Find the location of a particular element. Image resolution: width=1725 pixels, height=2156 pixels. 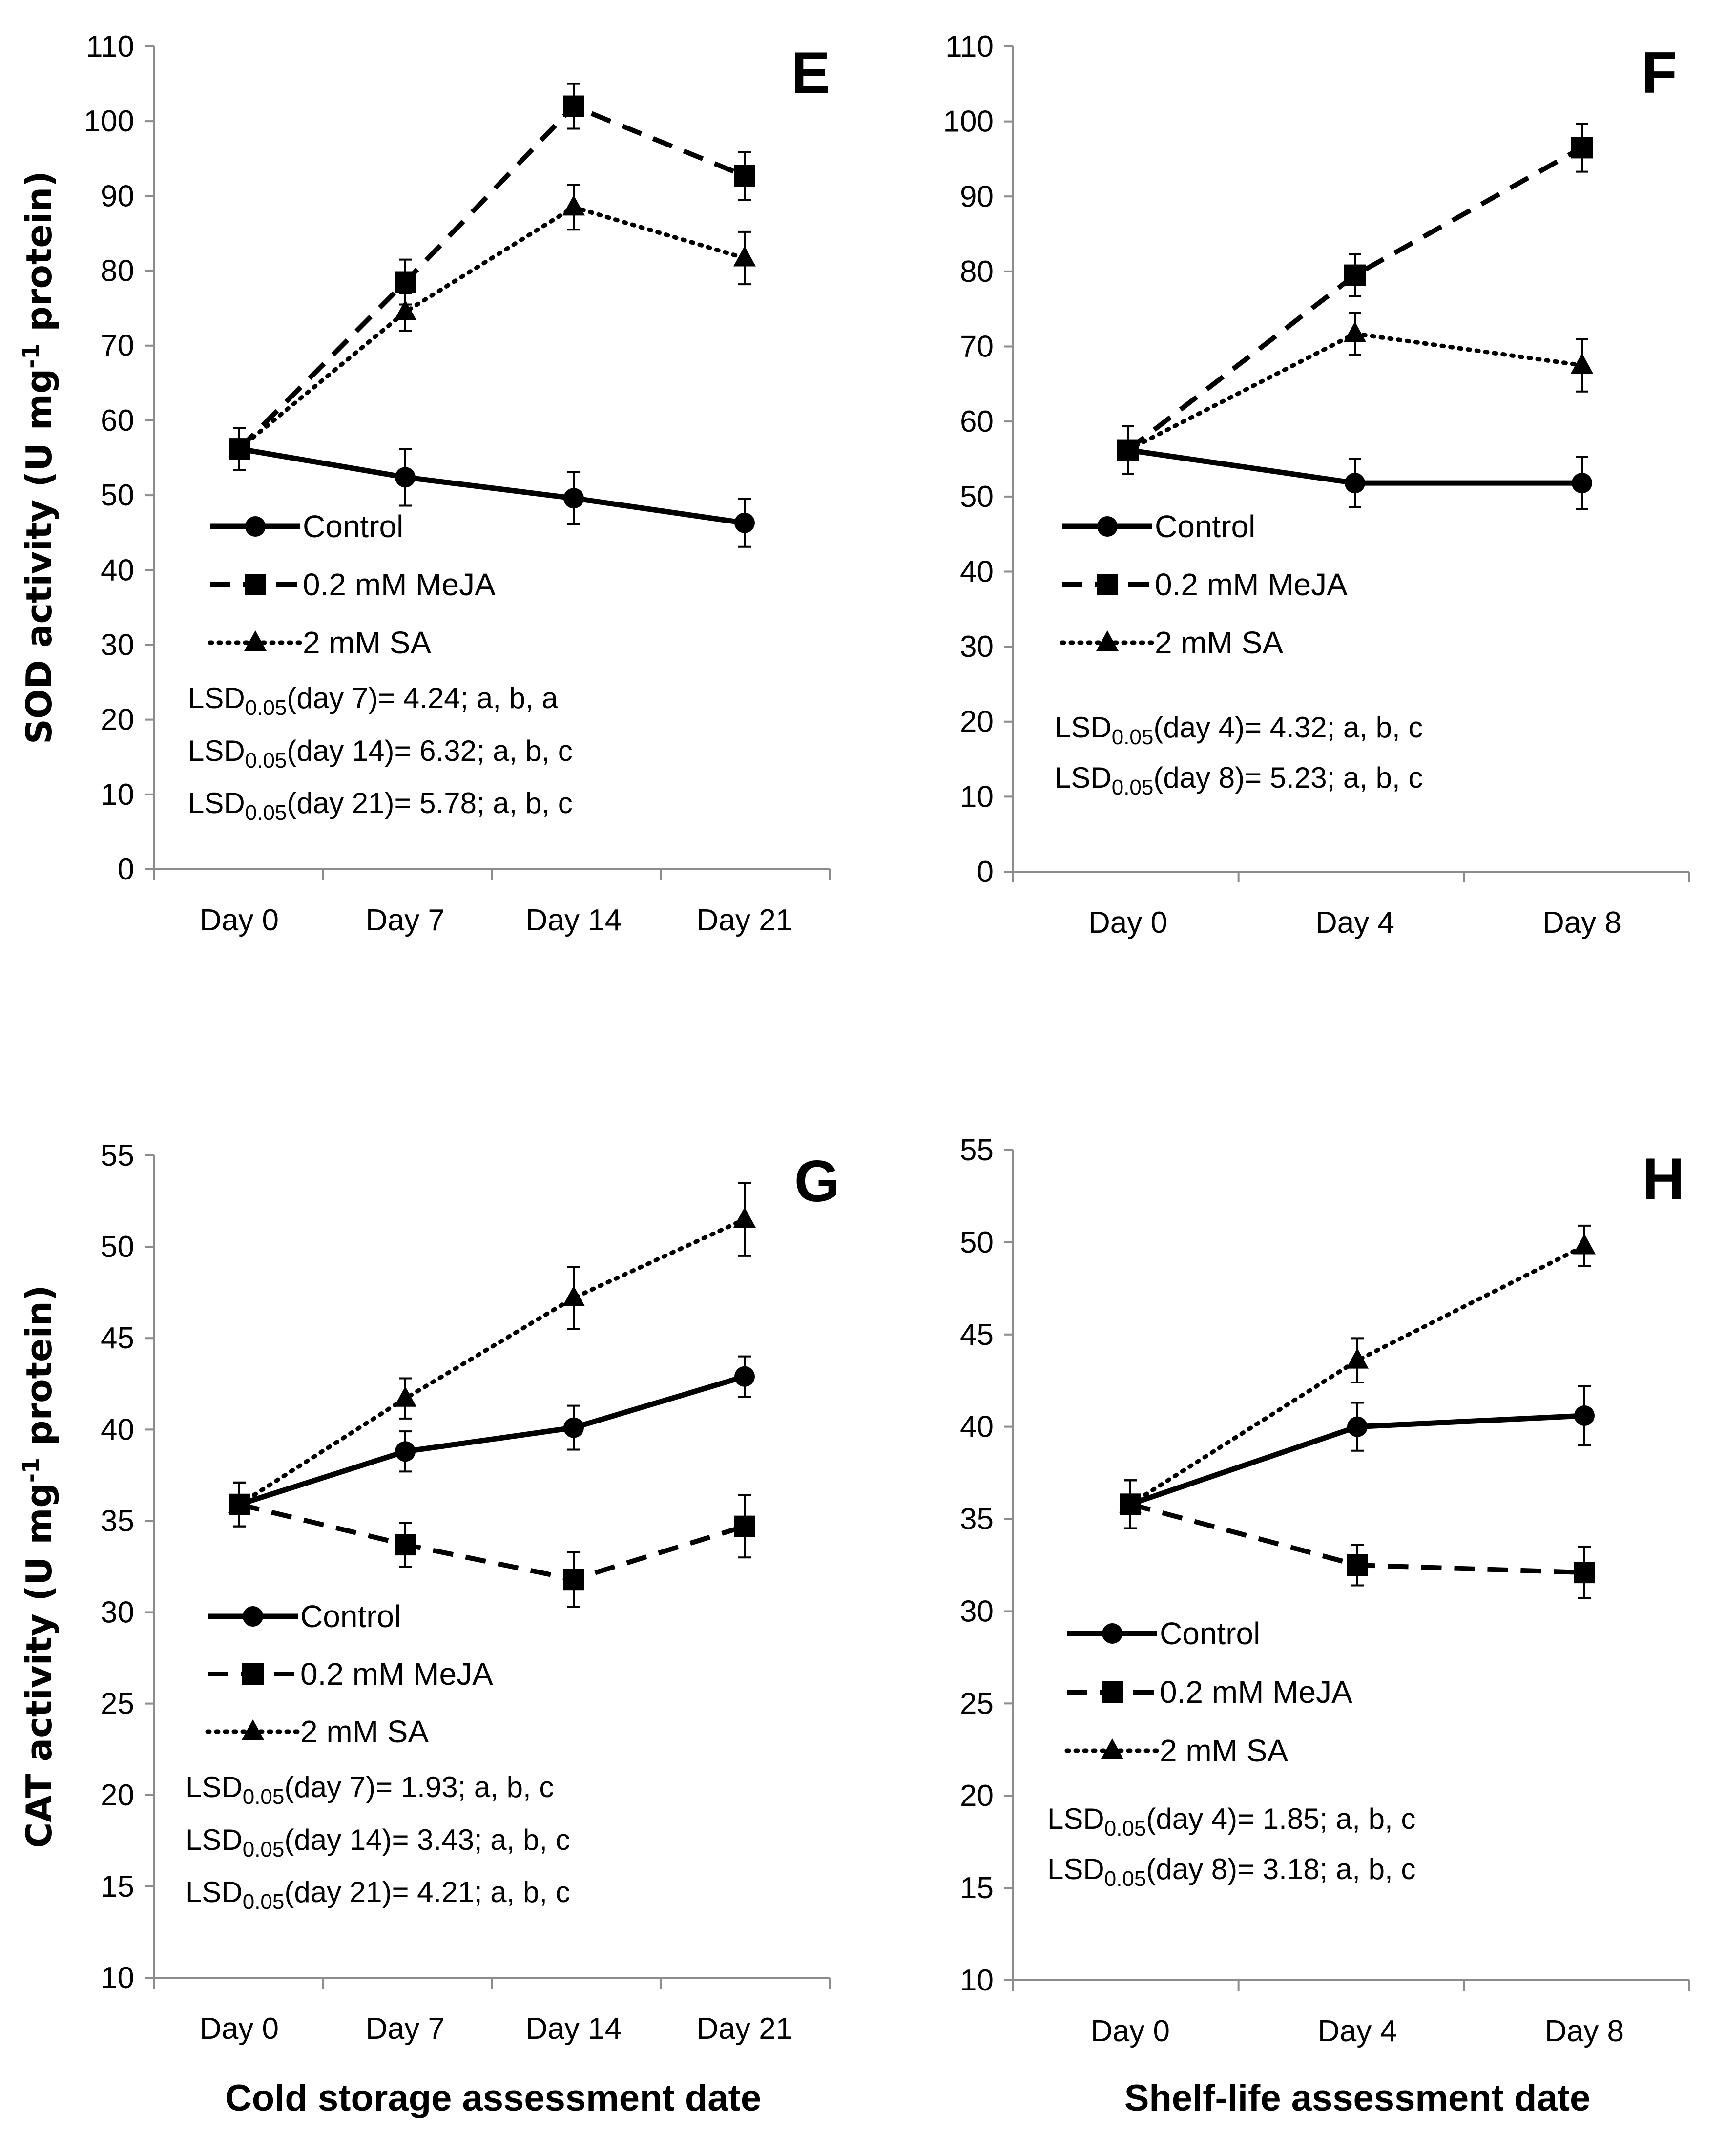

lsd-annotation: LSD0.05(day 4)= 1.85; a, b, c is located at coordinates (1231, 1821).